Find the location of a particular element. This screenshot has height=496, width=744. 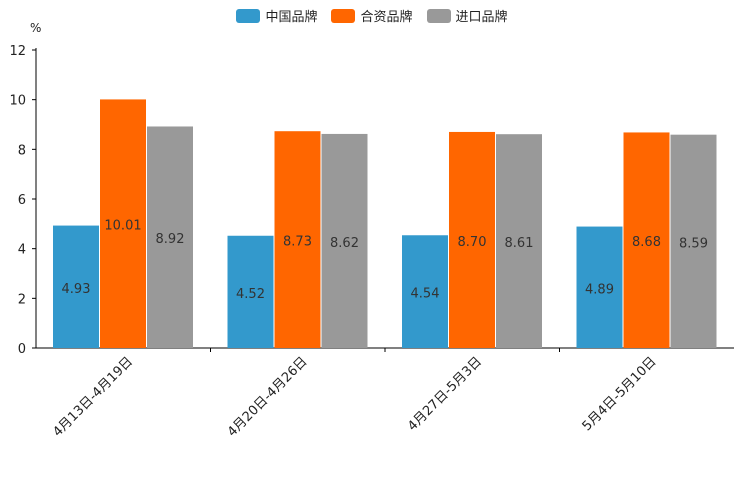

bar-label-import: 8.62 is located at coordinates (344, 243).